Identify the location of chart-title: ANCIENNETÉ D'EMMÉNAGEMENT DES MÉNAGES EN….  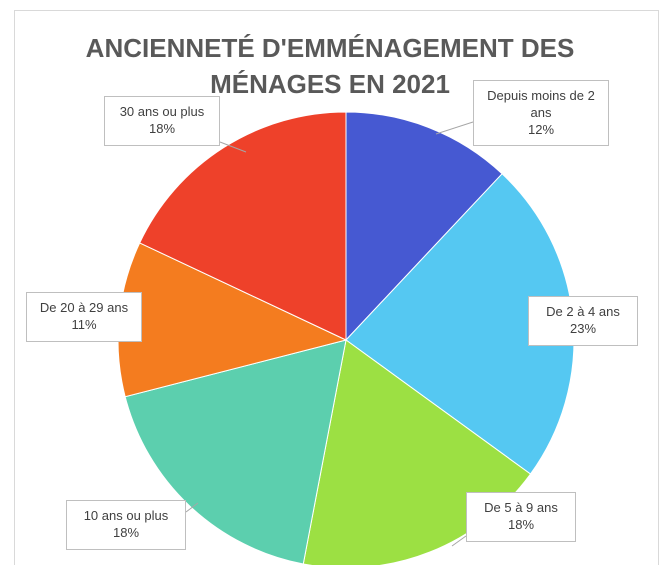
(330, 66).